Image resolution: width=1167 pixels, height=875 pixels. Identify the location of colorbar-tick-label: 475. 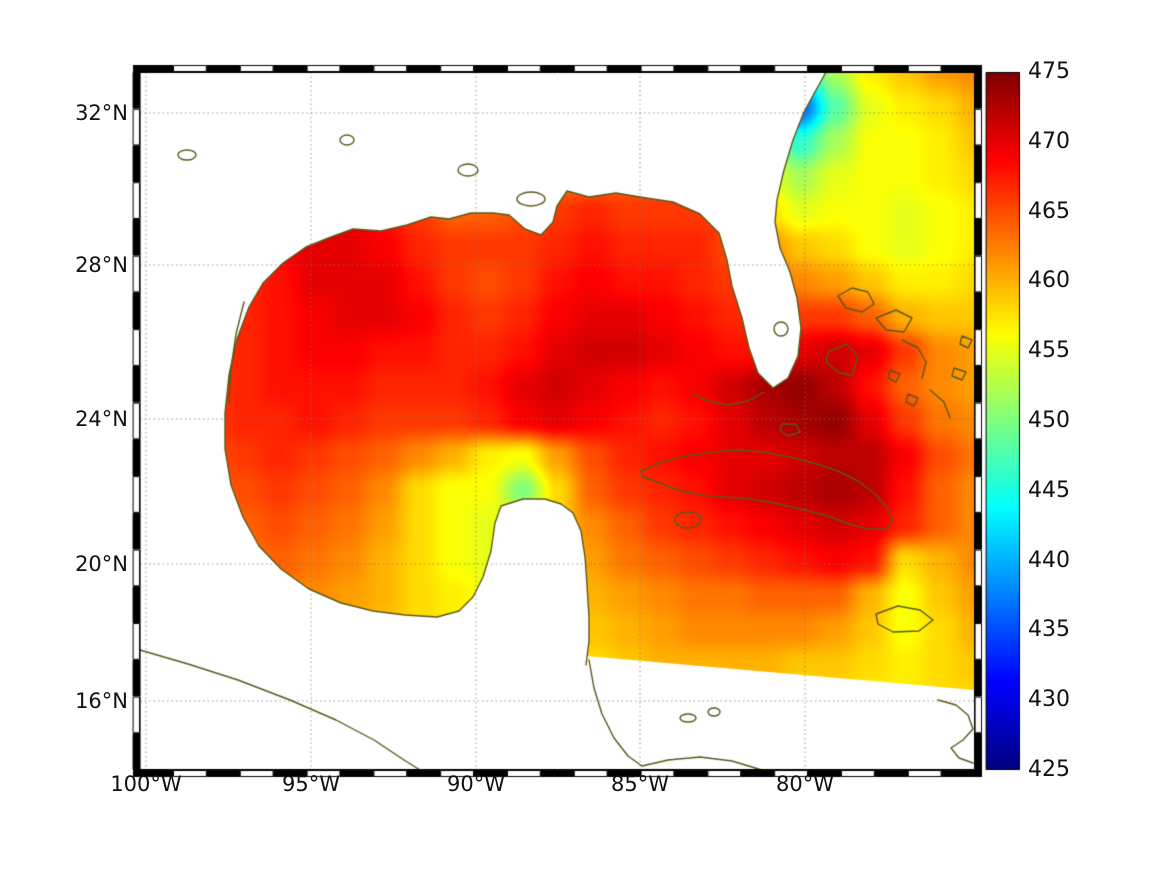
(1049, 71).